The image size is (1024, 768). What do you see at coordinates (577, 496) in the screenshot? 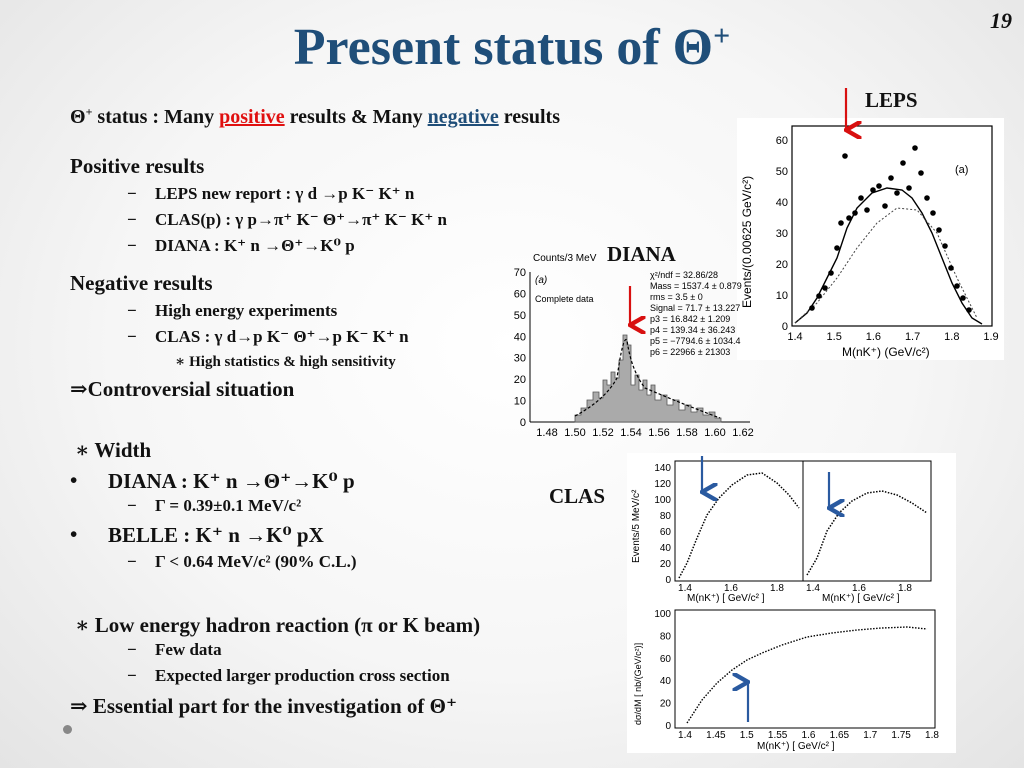
I see `clas-label: CLAS` at bounding box center [577, 496].